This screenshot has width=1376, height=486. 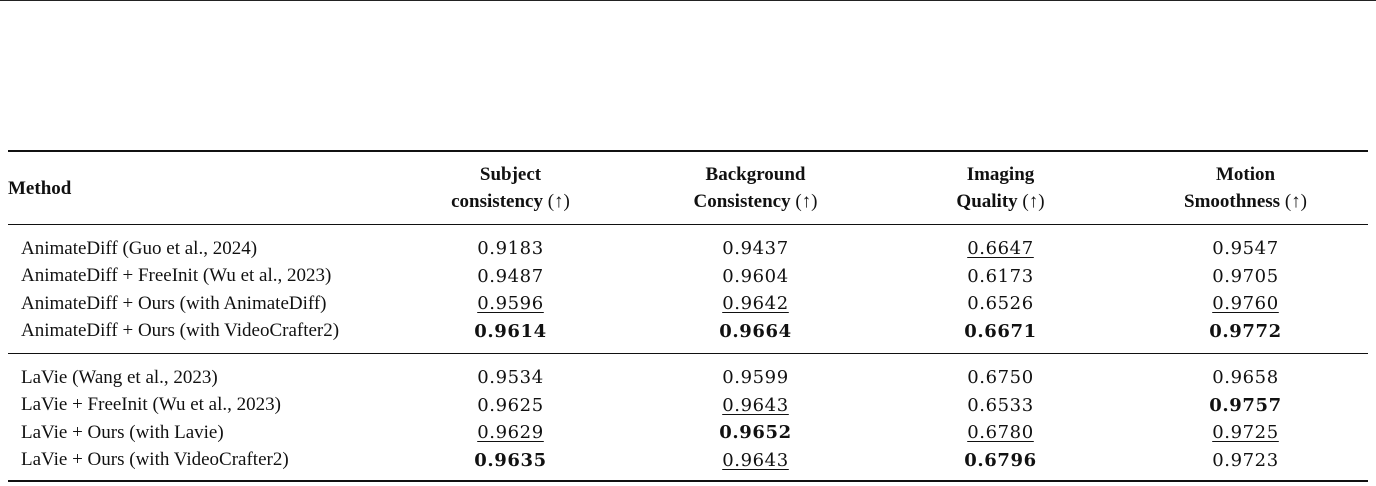 I want to click on subject-cell: 0.9534, so click(x=510, y=372).